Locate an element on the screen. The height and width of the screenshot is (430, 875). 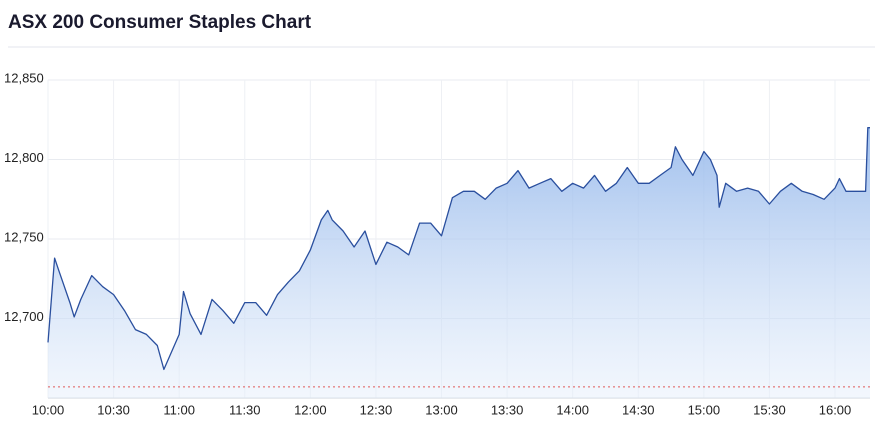
x-tick-label: 13:30 is located at coordinates (507, 409).